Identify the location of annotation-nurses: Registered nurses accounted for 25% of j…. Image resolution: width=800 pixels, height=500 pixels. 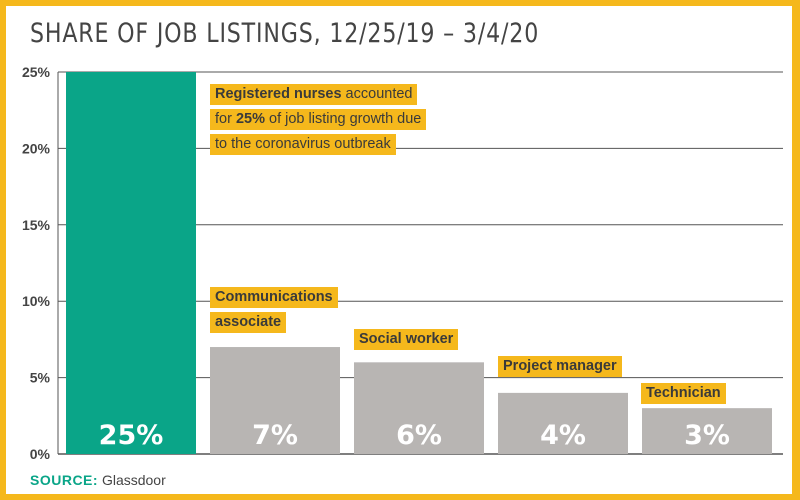
(318, 121).